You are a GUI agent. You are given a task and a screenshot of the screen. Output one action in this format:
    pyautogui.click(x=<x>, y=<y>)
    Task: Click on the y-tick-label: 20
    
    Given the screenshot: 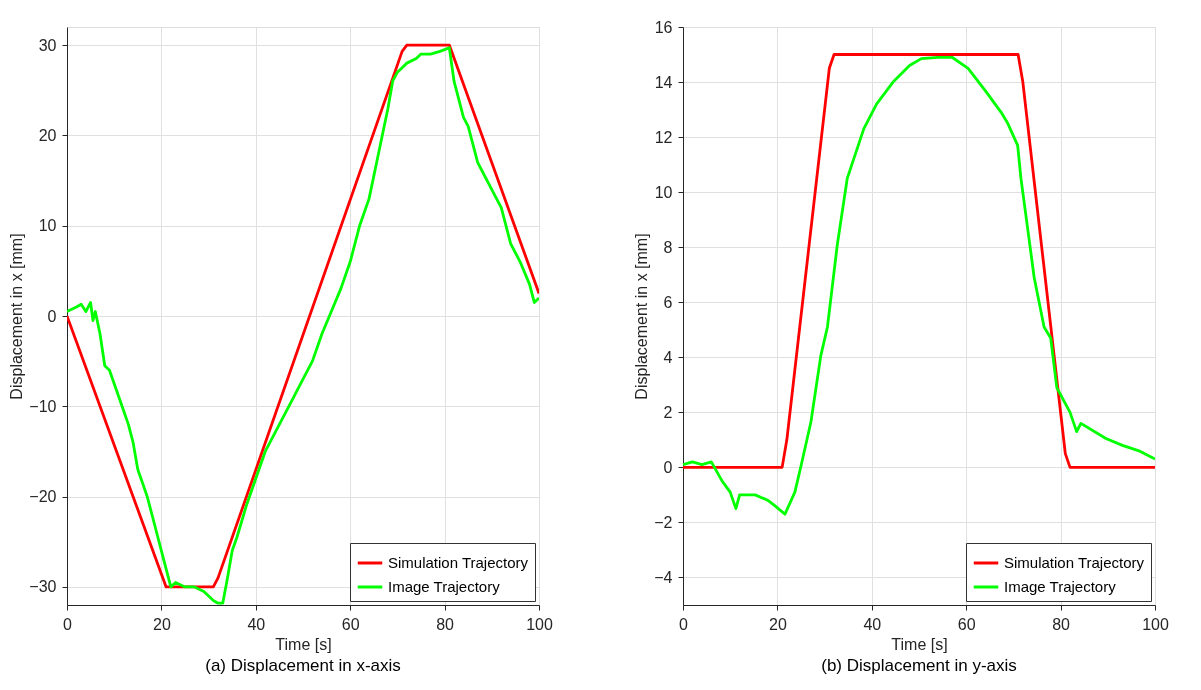 What is the action you would take?
    pyautogui.click(x=47, y=135)
    